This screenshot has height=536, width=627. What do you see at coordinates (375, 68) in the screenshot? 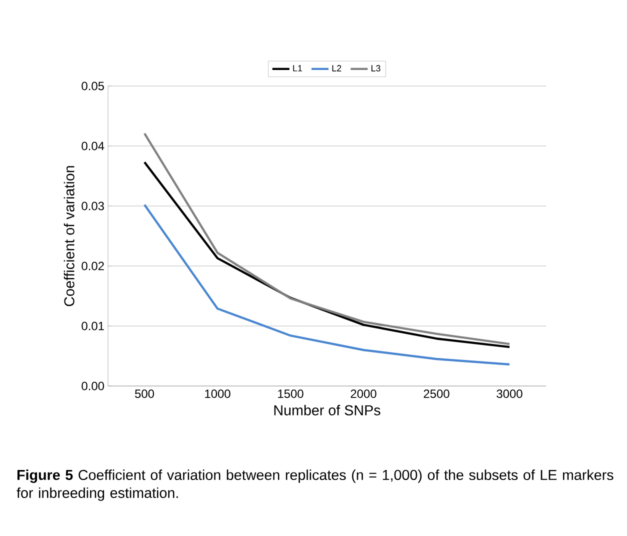
I see `legend-label: L3` at bounding box center [375, 68].